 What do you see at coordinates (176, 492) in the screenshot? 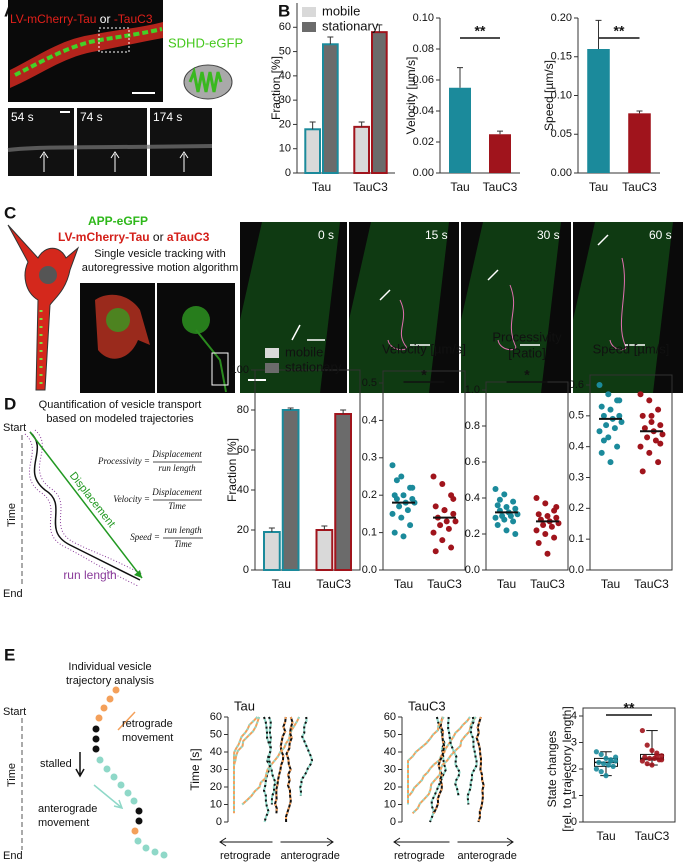
I see `formula: Displacement` at bounding box center [176, 492].